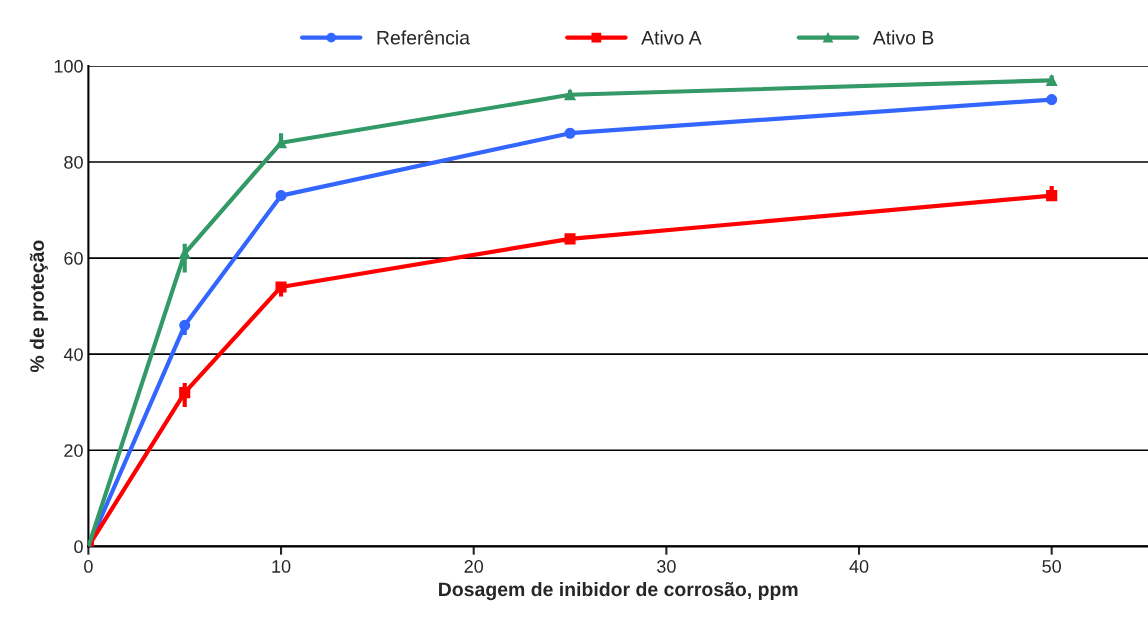 This screenshot has width=1148, height=628. I want to click on y-tick-label: 60, so click(73, 258).